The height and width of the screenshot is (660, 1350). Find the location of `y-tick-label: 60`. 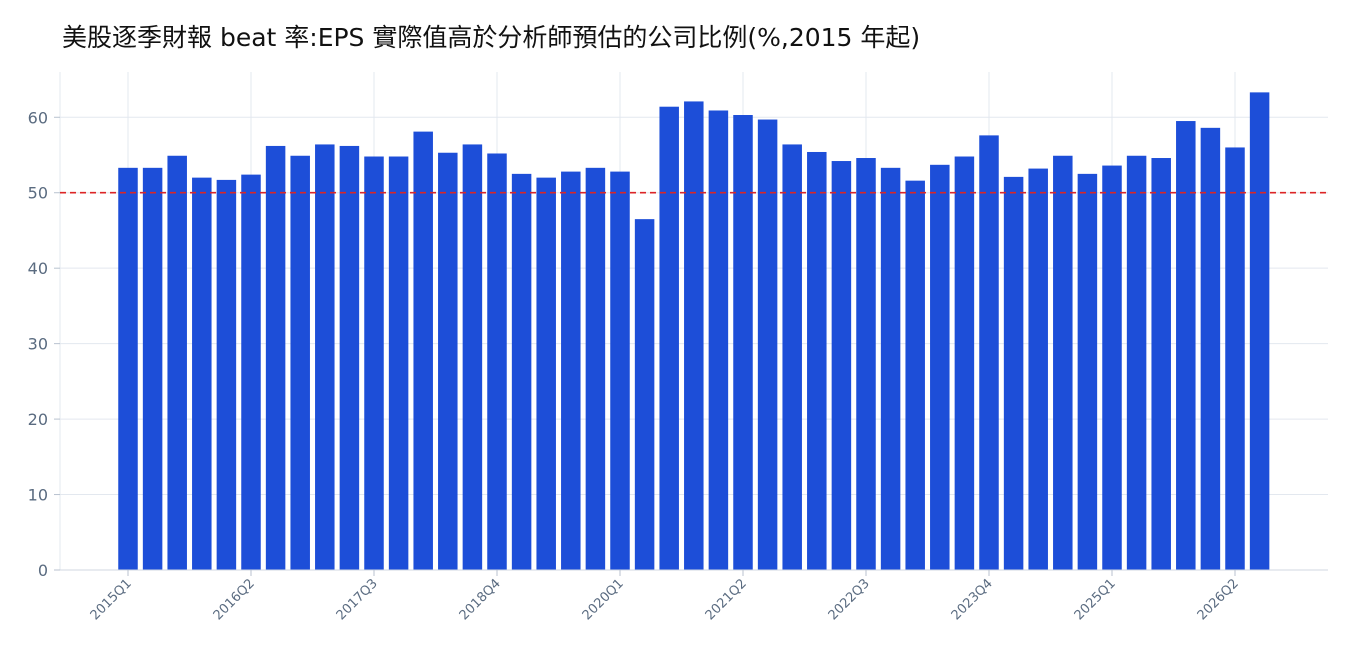

y-tick-label: 60 is located at coordinates (38, 117).